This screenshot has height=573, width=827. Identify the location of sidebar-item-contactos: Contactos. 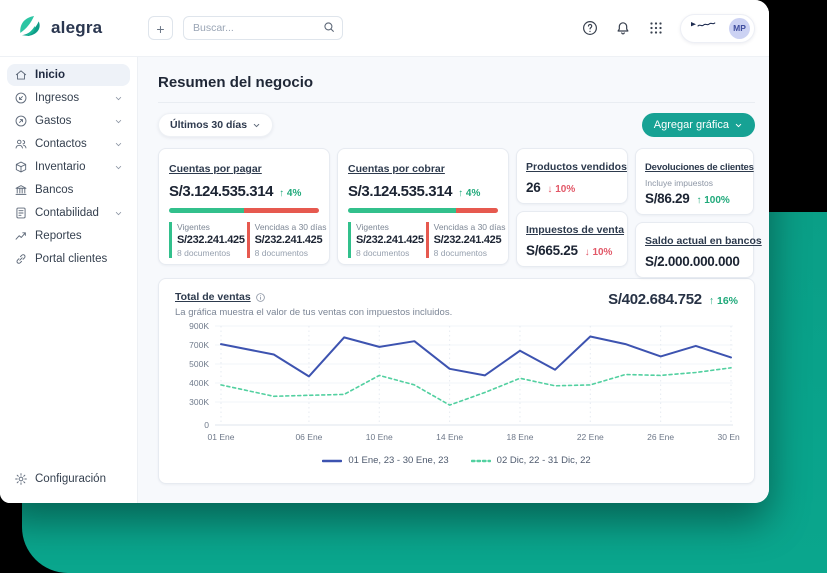
(68, 144).